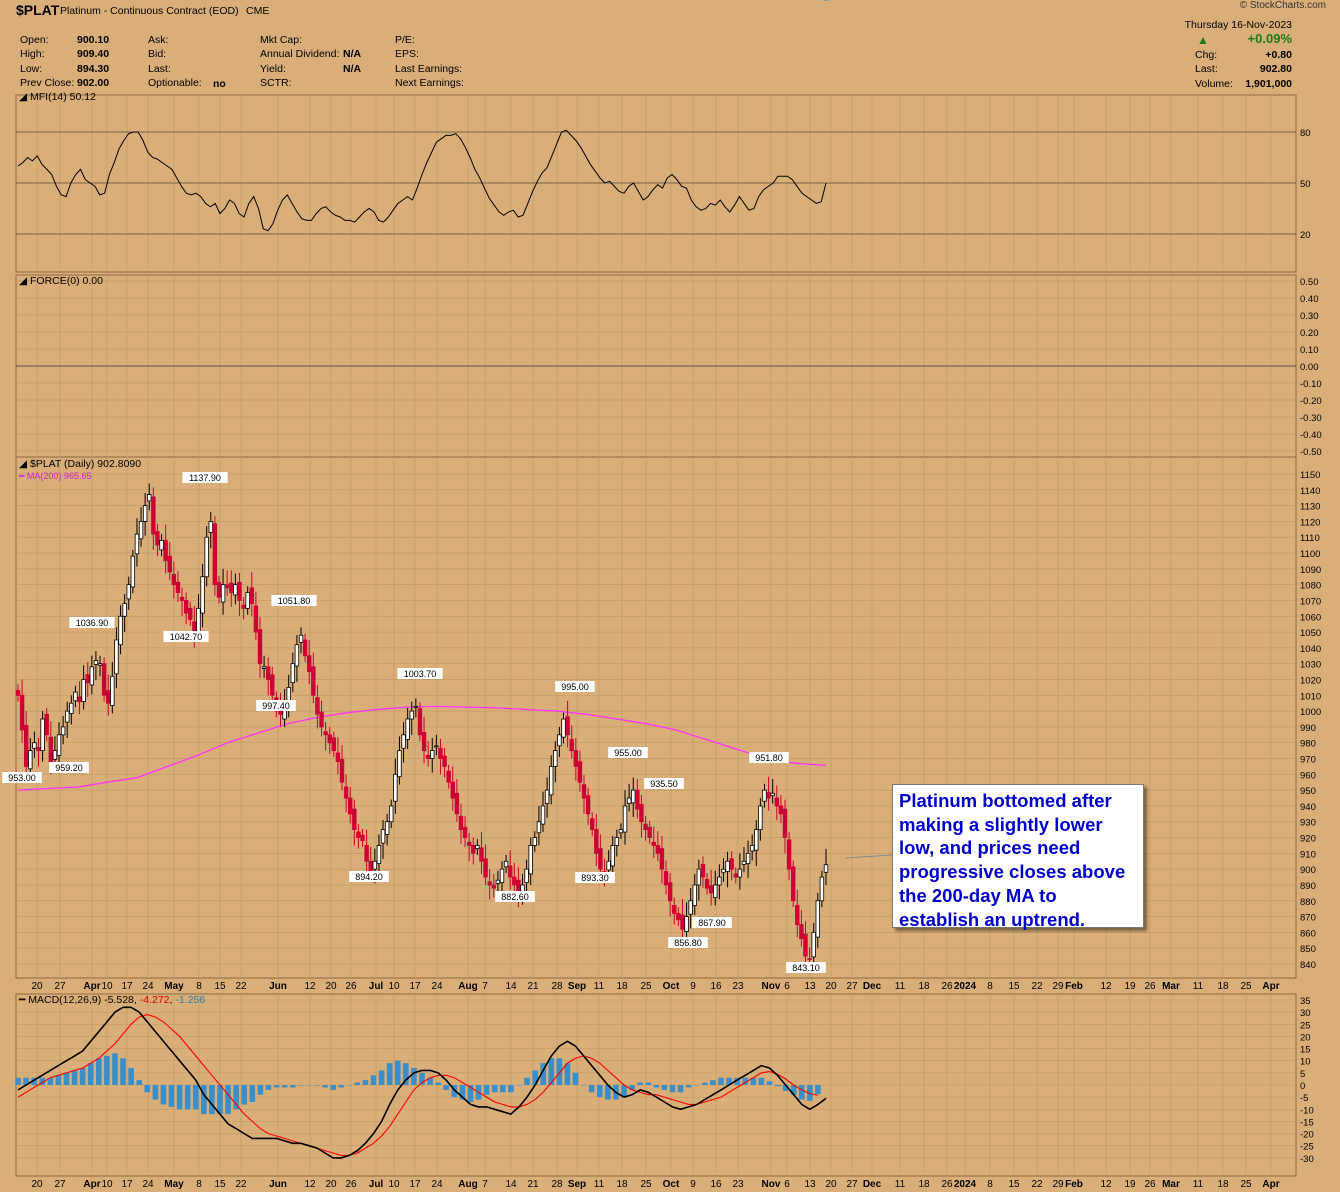 The height and width of the screenshot is (1192, 1340). I want to click on x-tick-label: 6, so click(787, 1184).